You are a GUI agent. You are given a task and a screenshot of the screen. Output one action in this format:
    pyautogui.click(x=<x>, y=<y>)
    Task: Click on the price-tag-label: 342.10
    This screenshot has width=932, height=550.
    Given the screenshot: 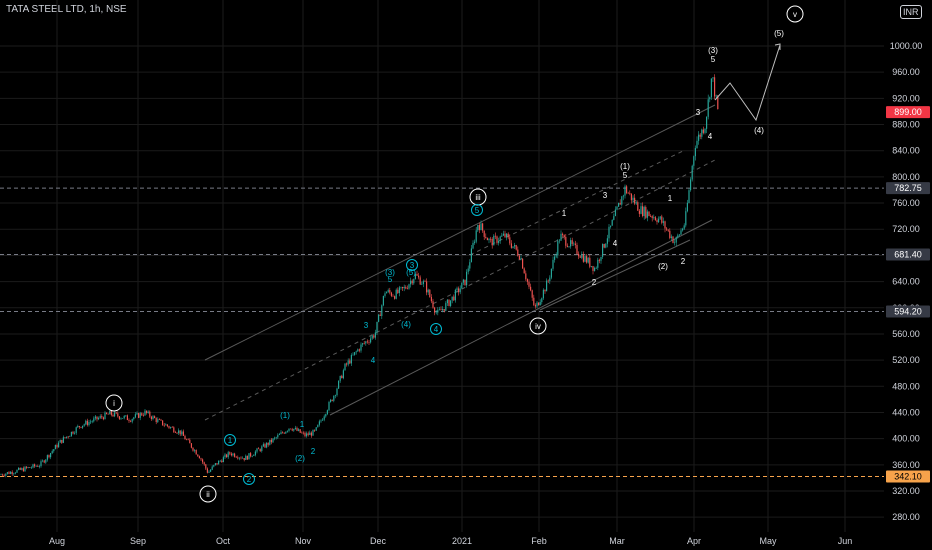 What is the action you would take?
    pyautogui.click(x=908, y=477)
    